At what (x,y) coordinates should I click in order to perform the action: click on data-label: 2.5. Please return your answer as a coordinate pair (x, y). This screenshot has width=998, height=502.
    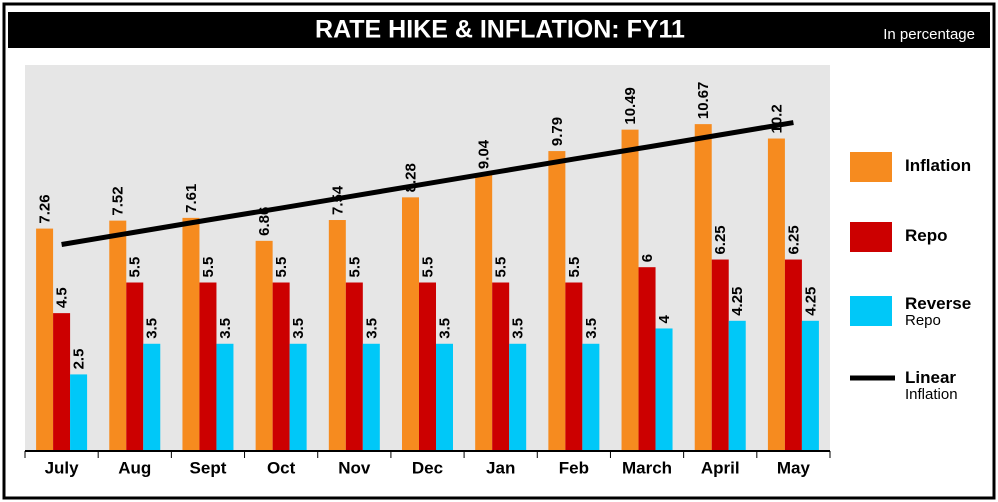
    Looking at the image, I should click on (79, 359).